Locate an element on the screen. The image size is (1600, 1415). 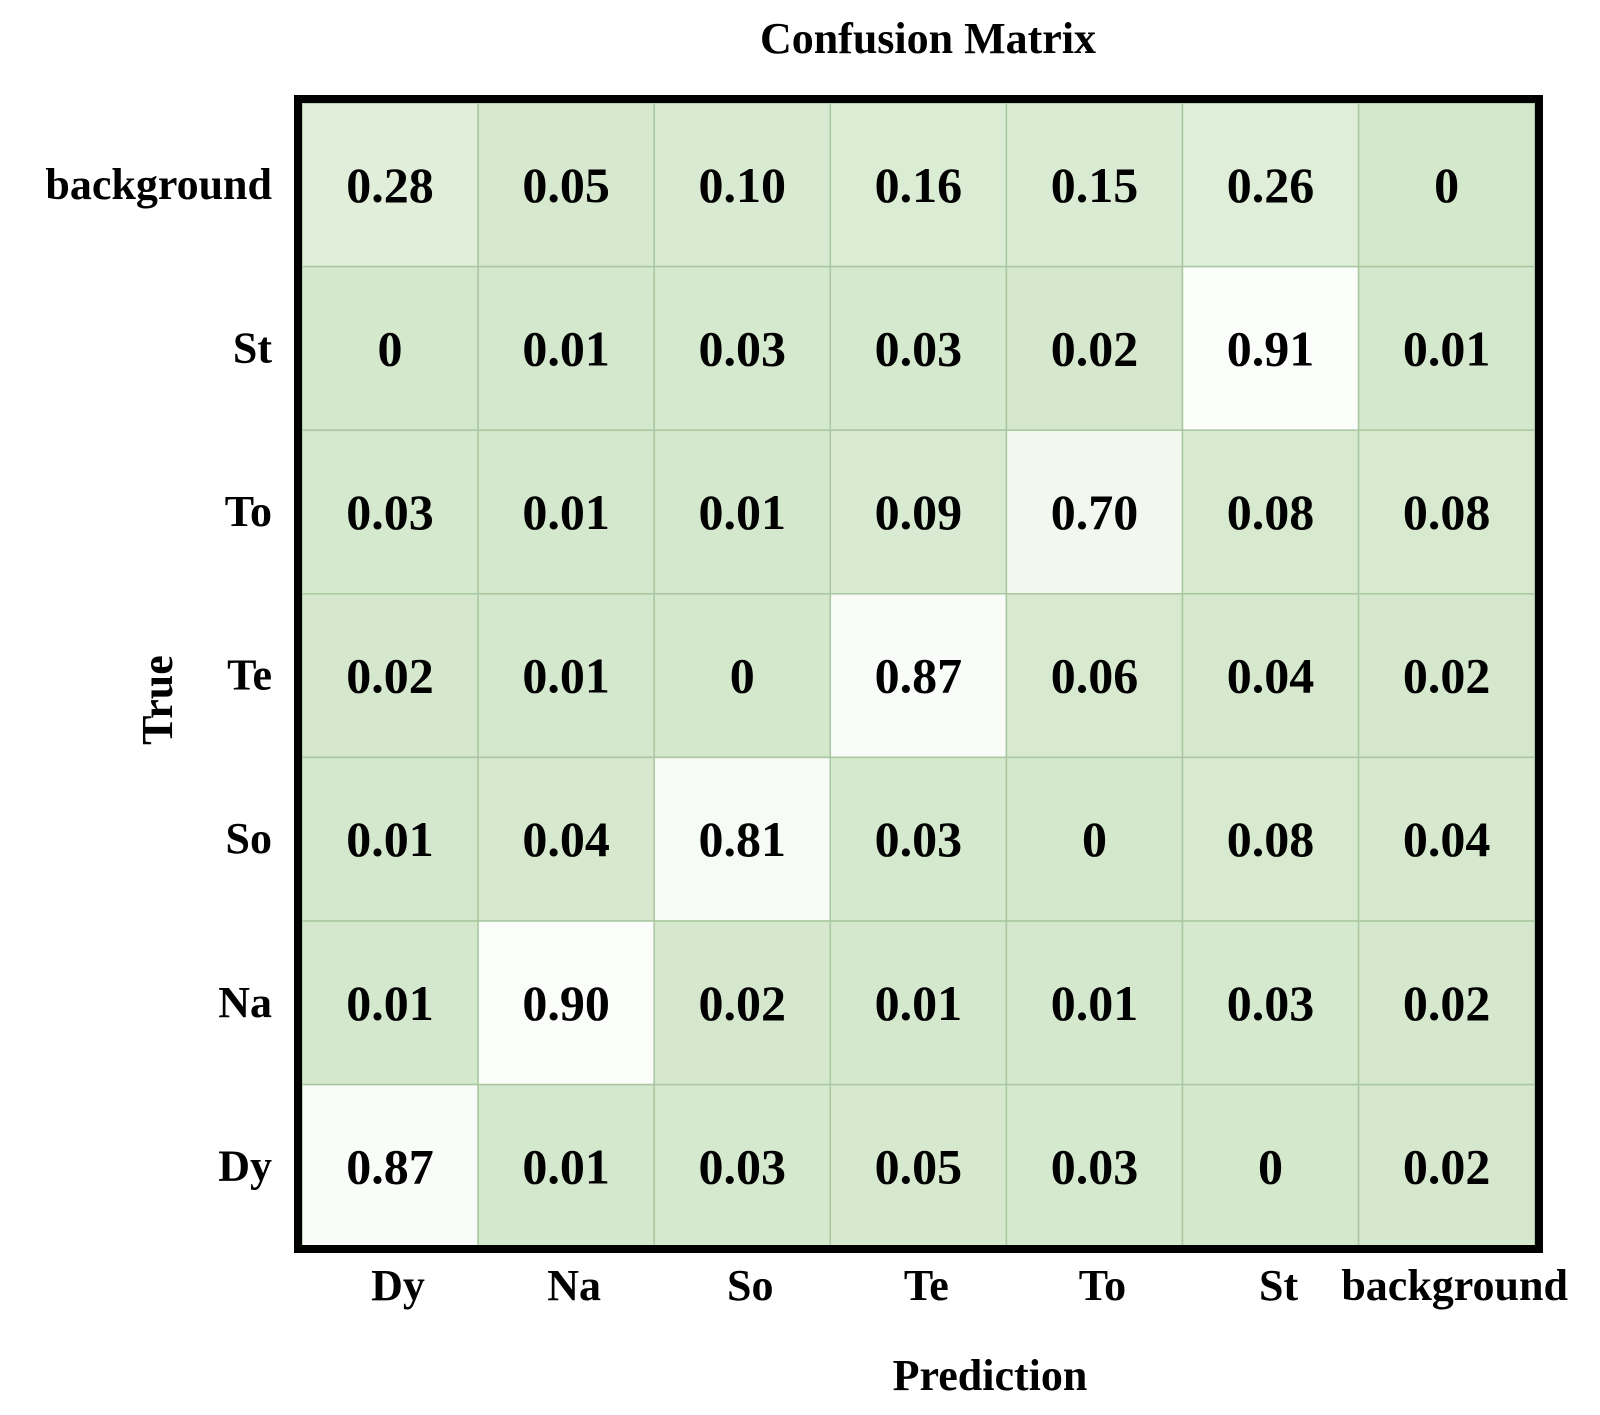
cell-value-label: 0.81 is located at coordinates (743, 839).